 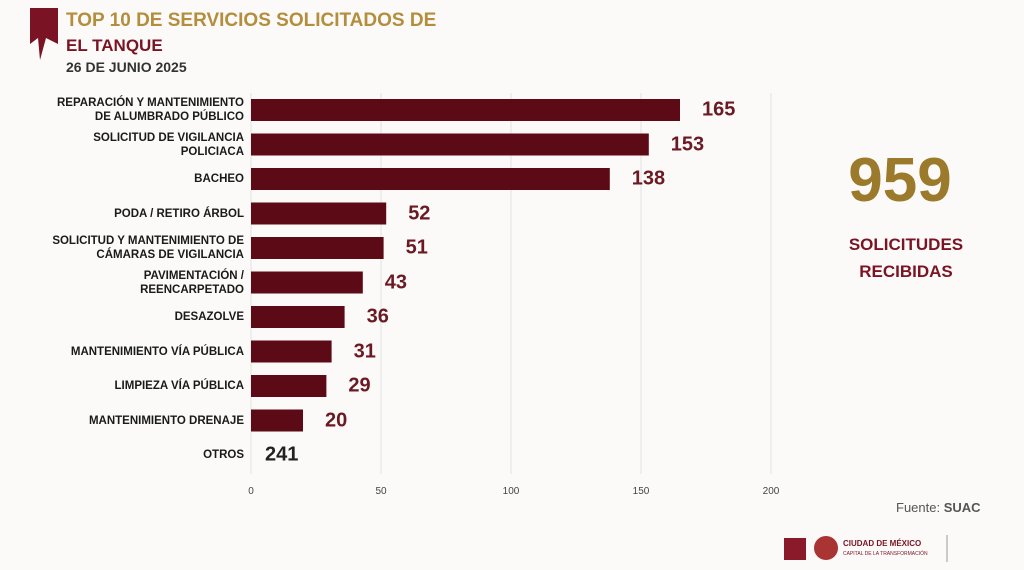 What do you see at coordinates (511, 491) in the screenshot?
I see `x-tick-label: 100` at bounding box center [511, 491].